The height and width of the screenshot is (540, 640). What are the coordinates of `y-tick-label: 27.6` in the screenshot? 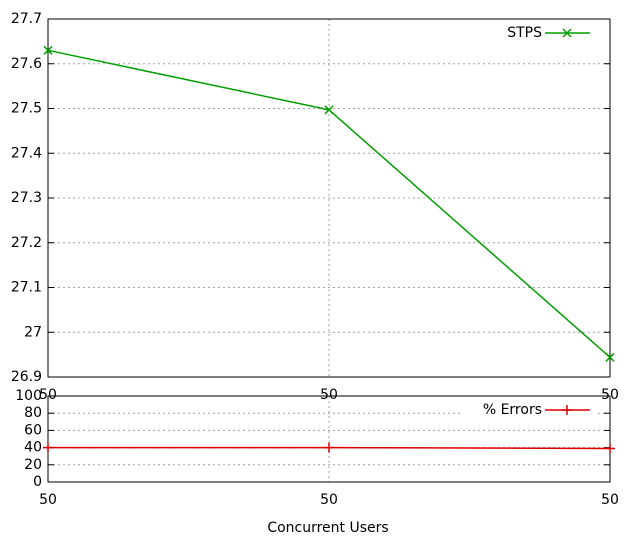 It's located at (26, 64).